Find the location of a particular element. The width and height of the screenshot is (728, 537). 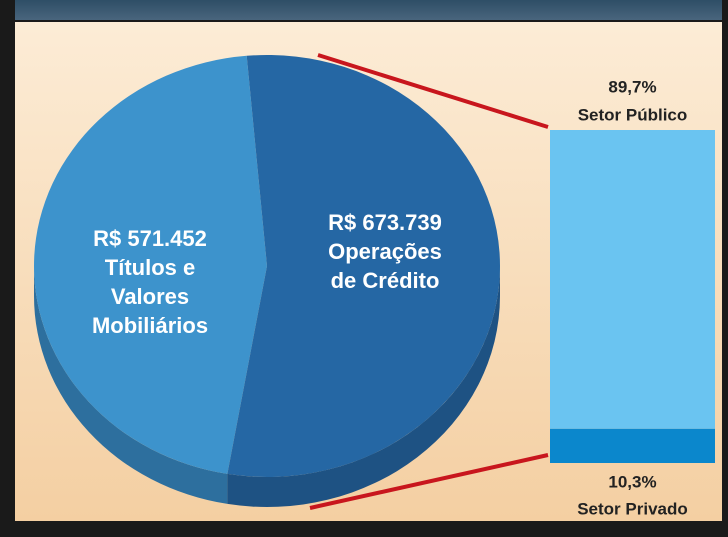

header-bar is located at coordinates (368, 10).